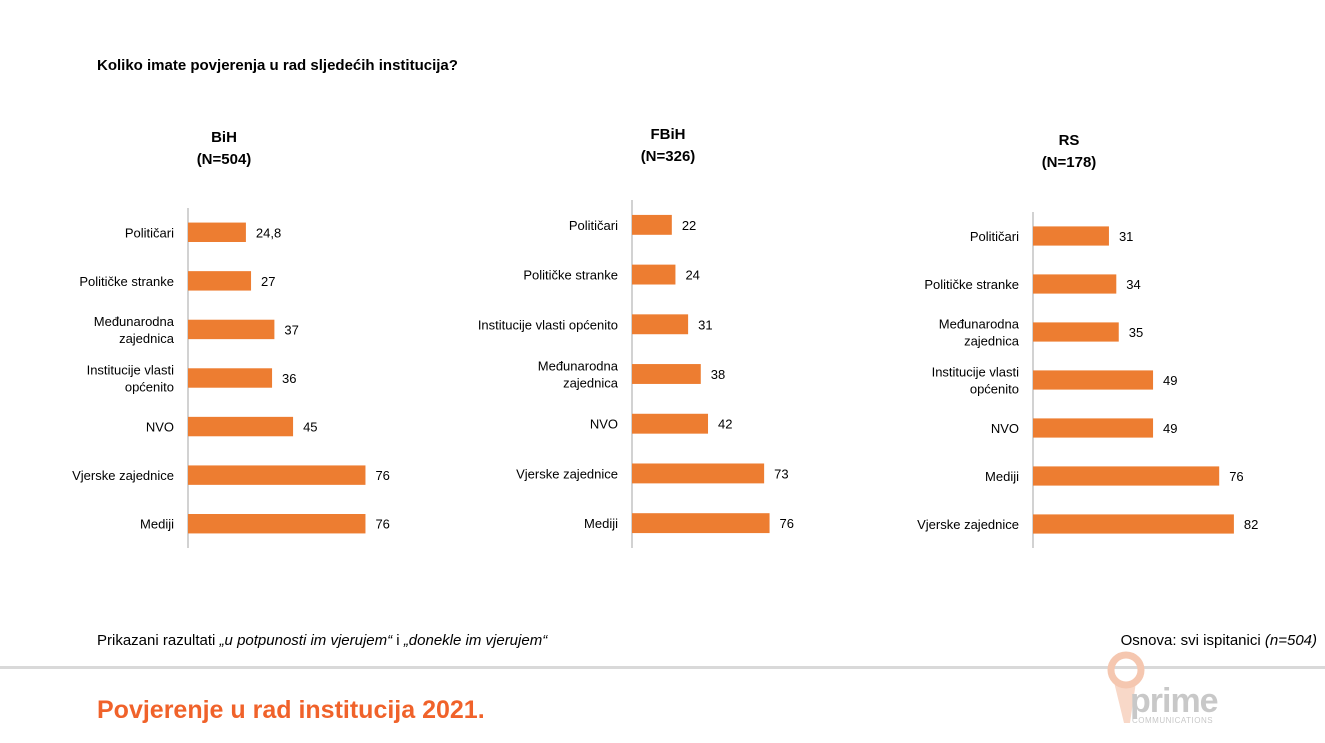  Describe the element at coordinates (1069, 162) in the screenshot. I see `chart-title-line: (N=178)` at that location.